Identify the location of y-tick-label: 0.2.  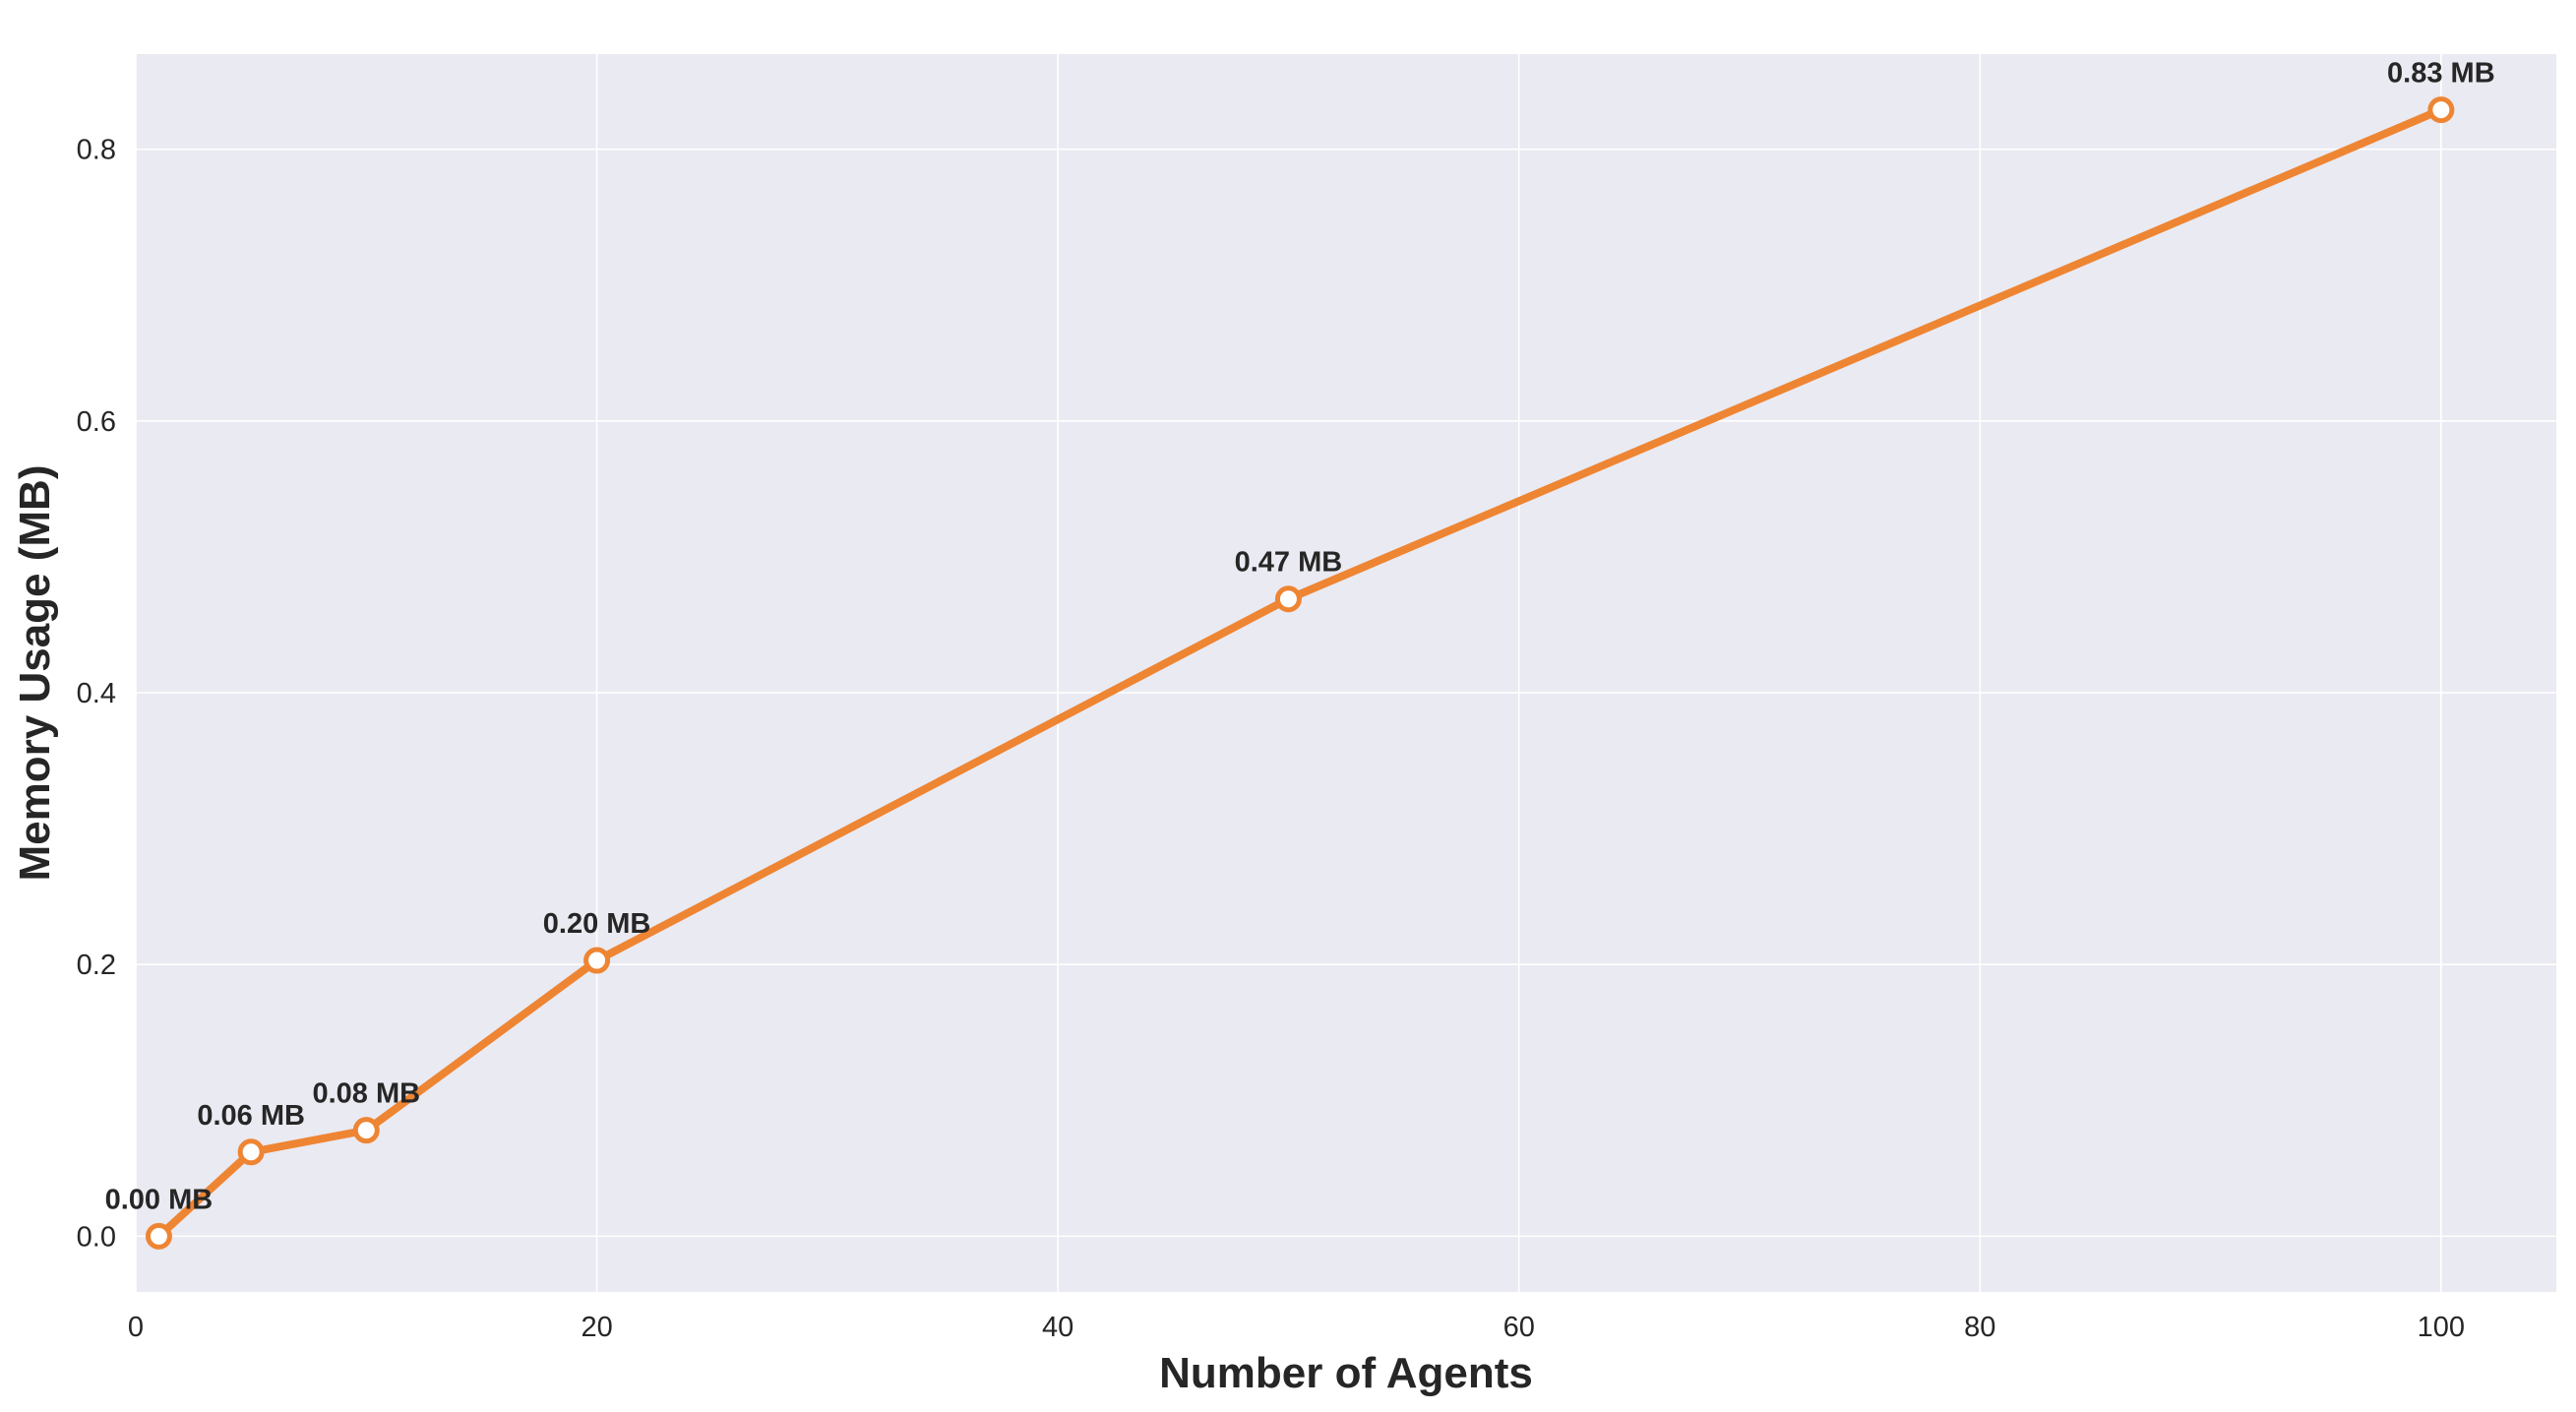
(96, 965).